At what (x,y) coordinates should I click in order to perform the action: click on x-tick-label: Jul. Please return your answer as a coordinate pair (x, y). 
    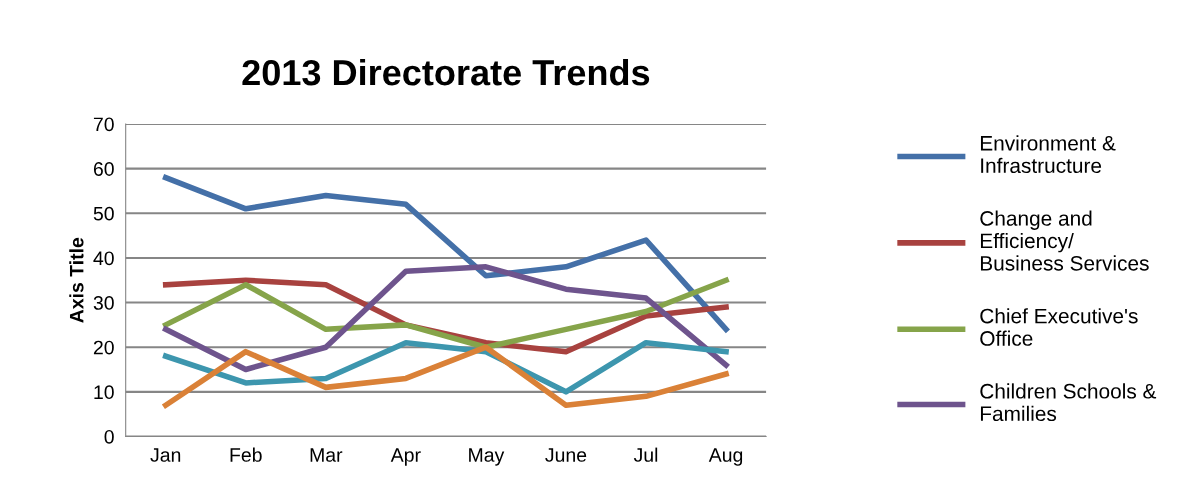
    Looking at the image, I should click on (645, 454).